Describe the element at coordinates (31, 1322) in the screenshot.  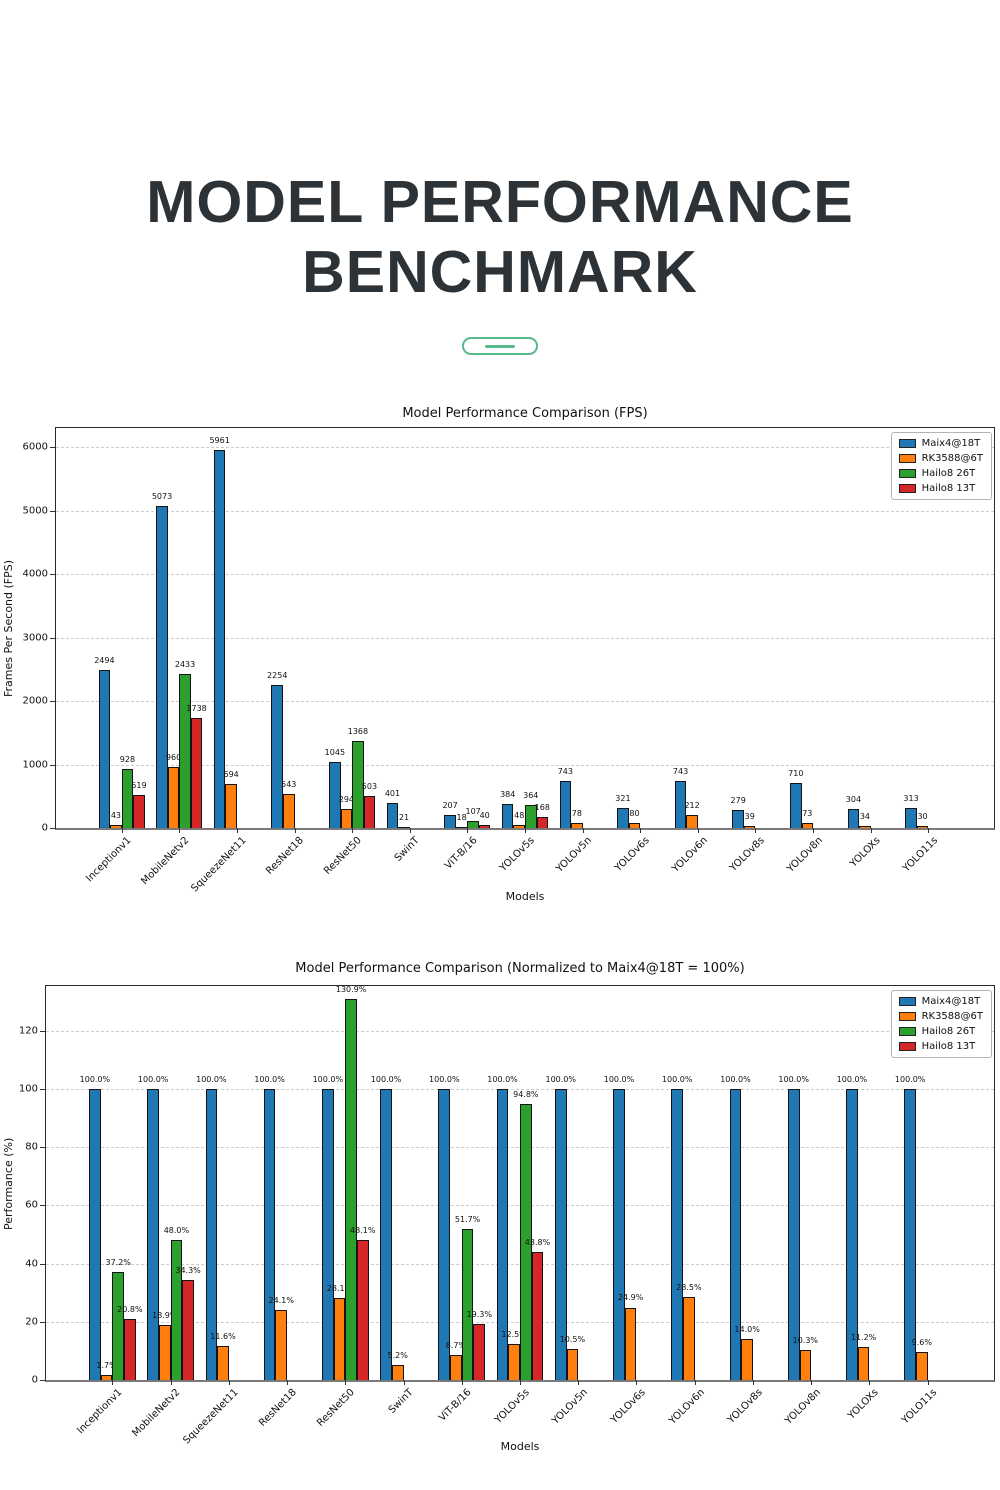
I see `y-tick-label: 20` at that location.